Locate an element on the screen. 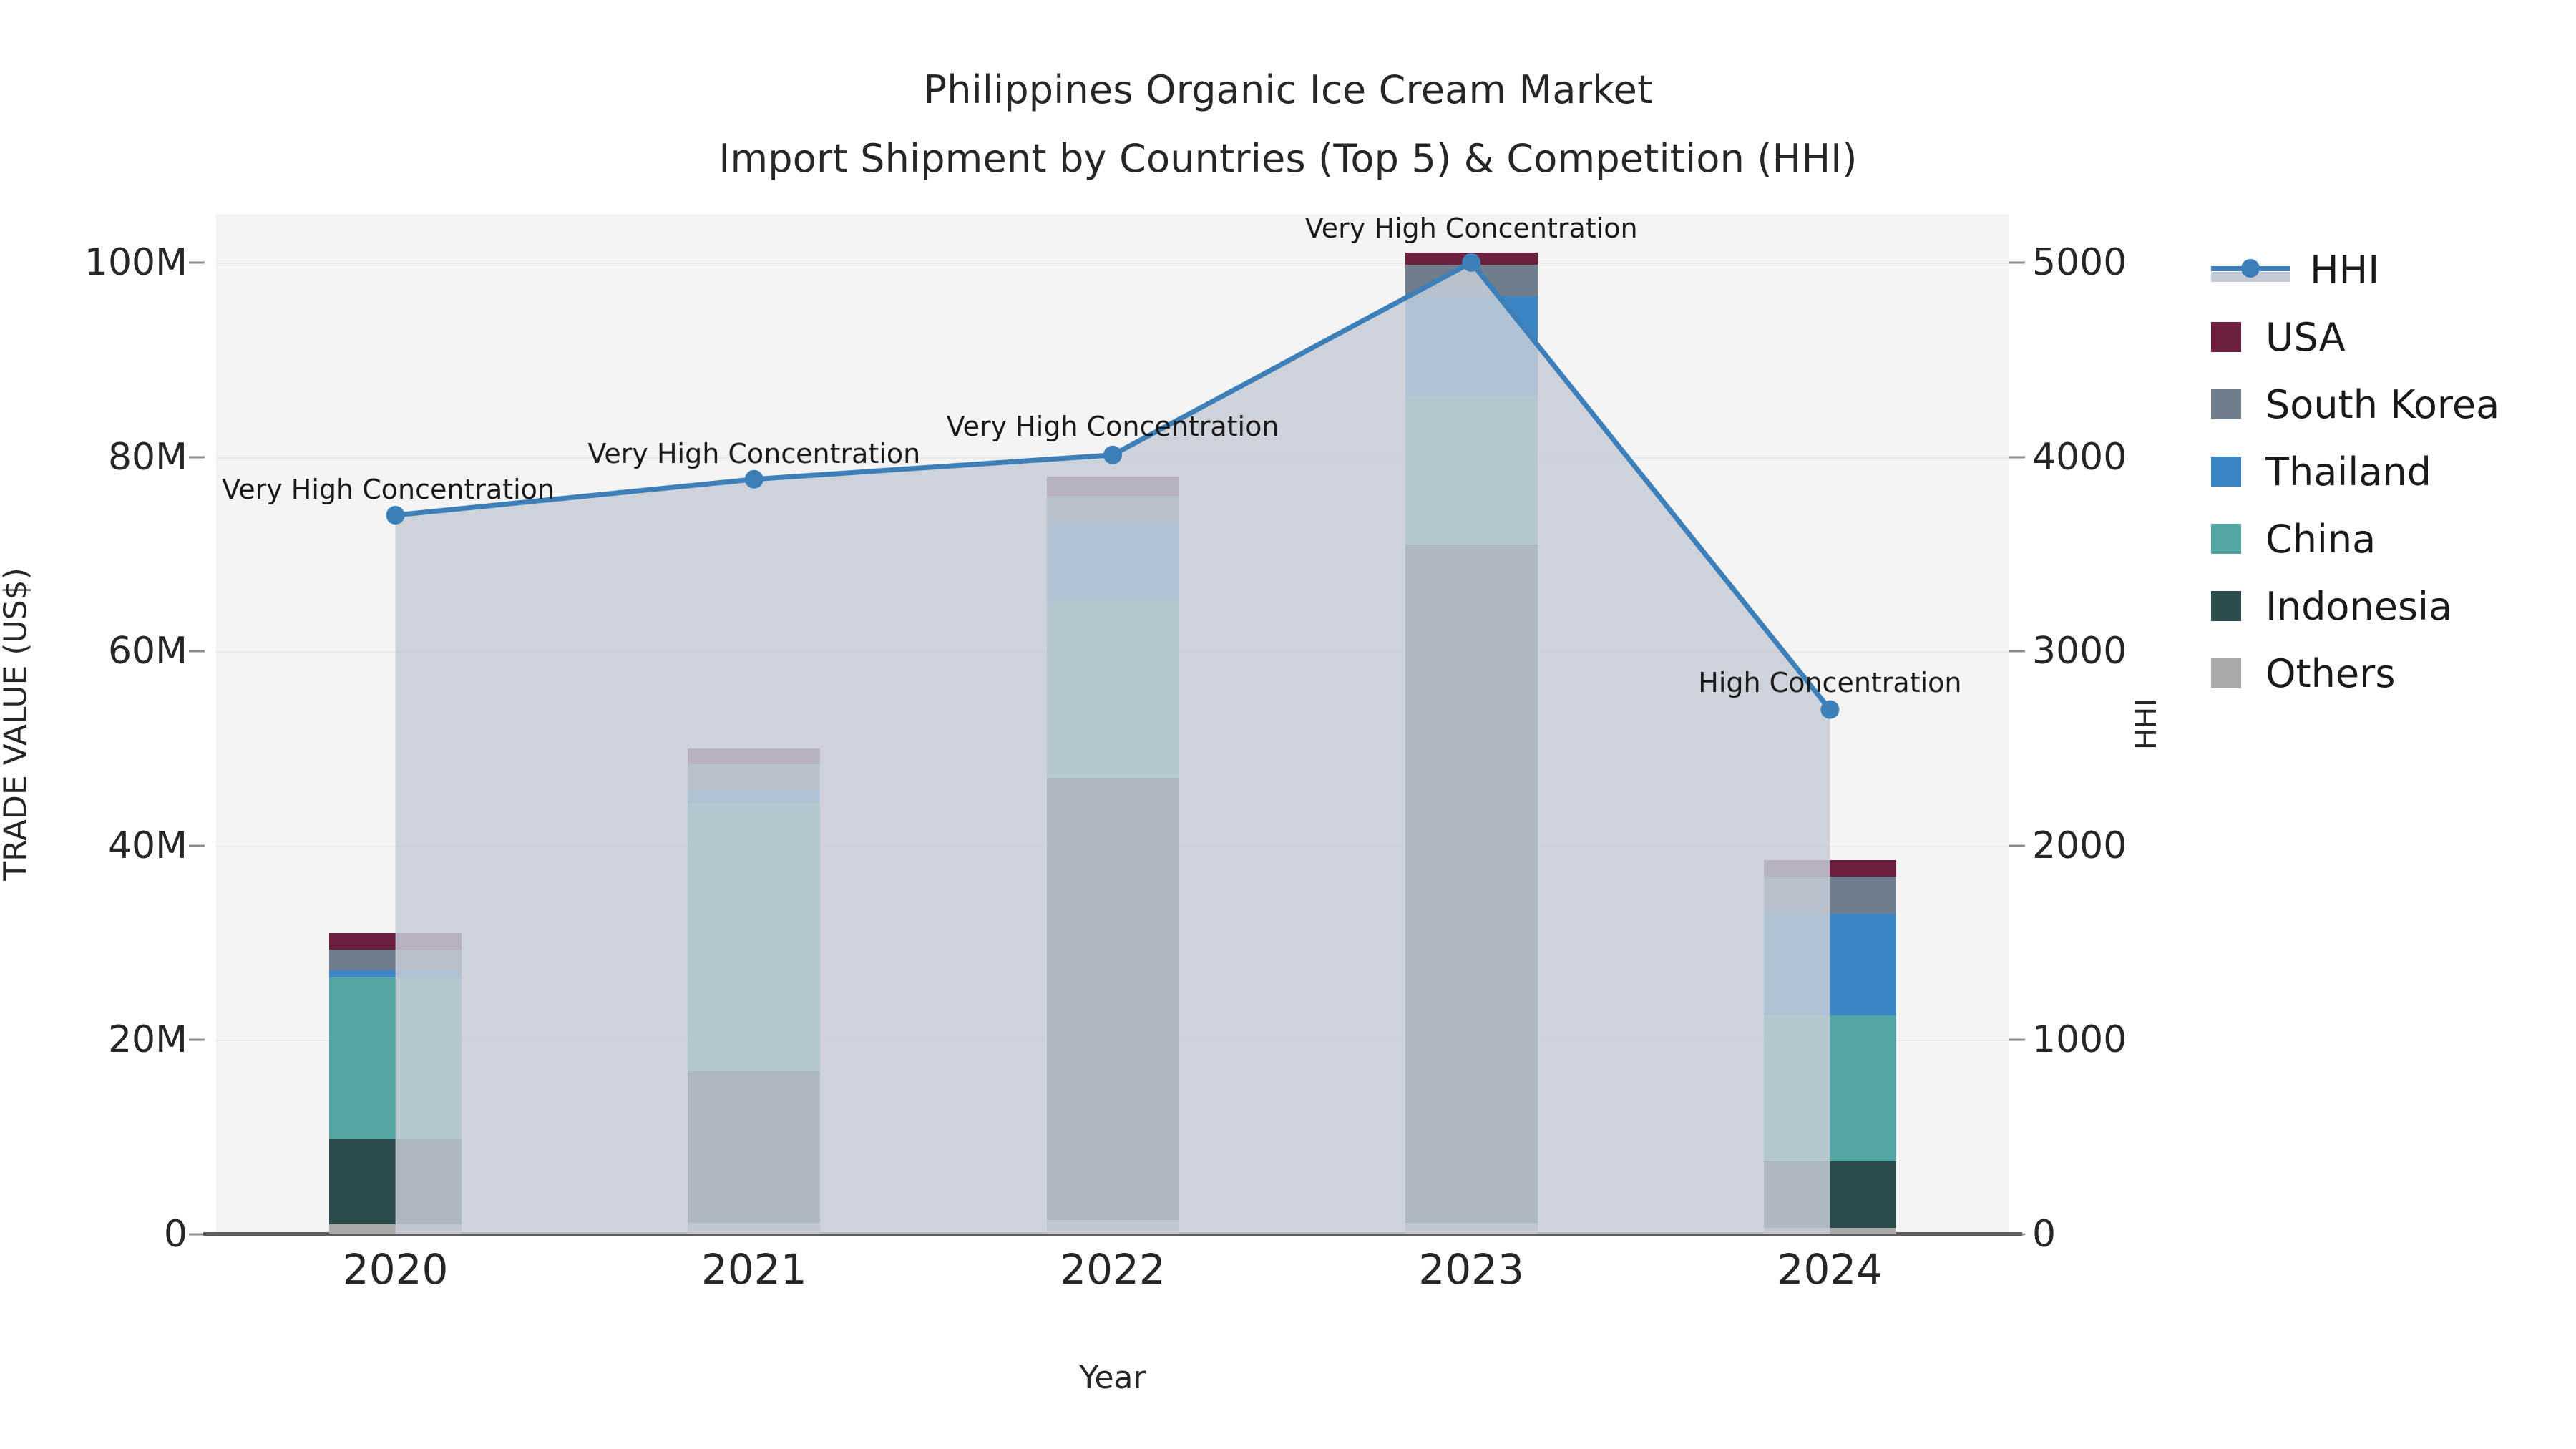 This screenshot has width=2576, height=1449. legend-item-hhi: HHI is located at coordinates (2390, 269).